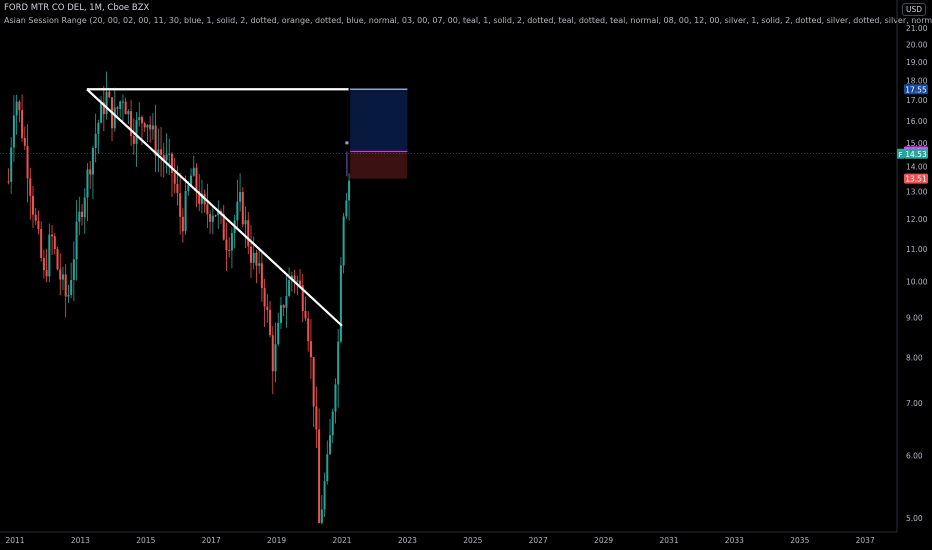  What do you see at coordinates (379, 120) in the screenshot?
I see `long-position-target-zone` at bounding box center [379, 120].